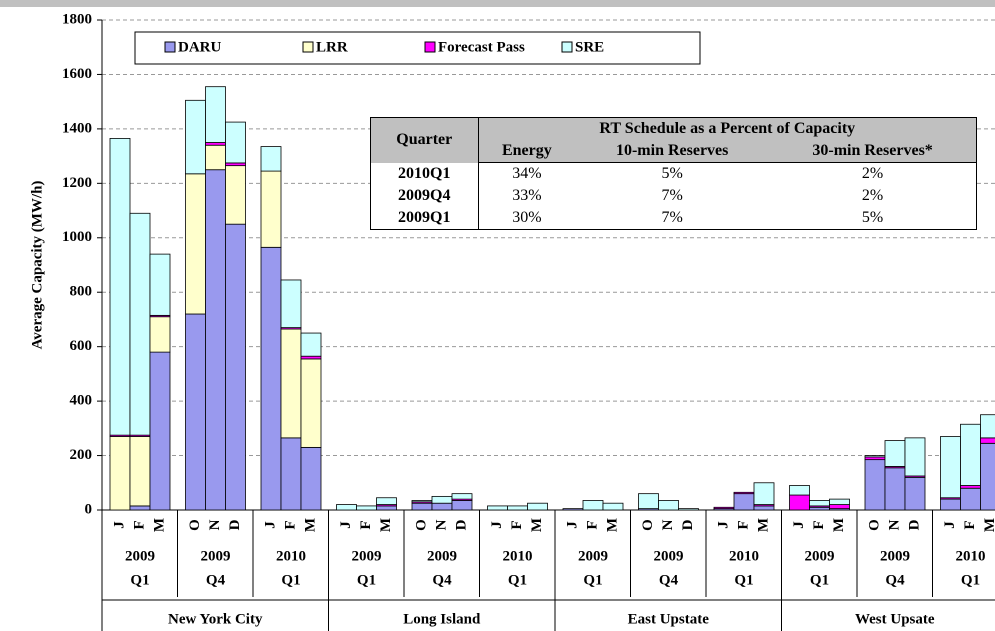 This screenshot has width=995, height=631. Describe the element at coordinates (895, 619) in the screenshot. I see `region-label: West Upsate` at that location.